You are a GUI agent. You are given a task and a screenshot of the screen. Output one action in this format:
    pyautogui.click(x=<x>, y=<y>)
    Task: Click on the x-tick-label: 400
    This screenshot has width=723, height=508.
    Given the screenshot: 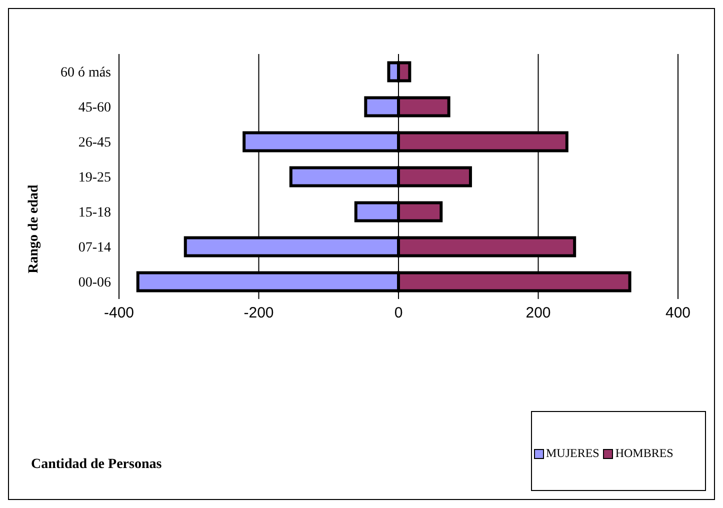 What is the action you would take?
    pyautogui.click(x=678, y=313)
    